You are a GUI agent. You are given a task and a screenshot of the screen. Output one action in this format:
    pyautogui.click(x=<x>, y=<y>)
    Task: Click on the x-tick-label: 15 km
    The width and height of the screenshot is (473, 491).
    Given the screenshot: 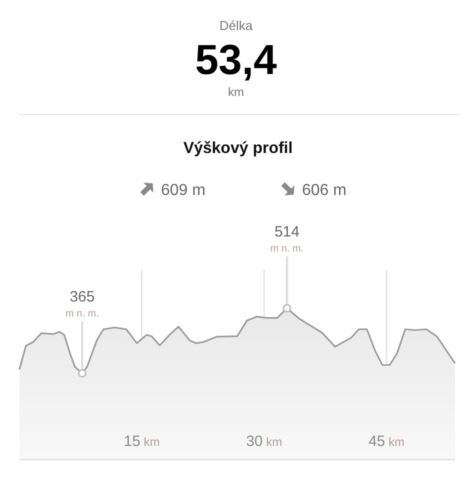 What is the action you would take?
    pyautogui.click(x=142, y=441)
    